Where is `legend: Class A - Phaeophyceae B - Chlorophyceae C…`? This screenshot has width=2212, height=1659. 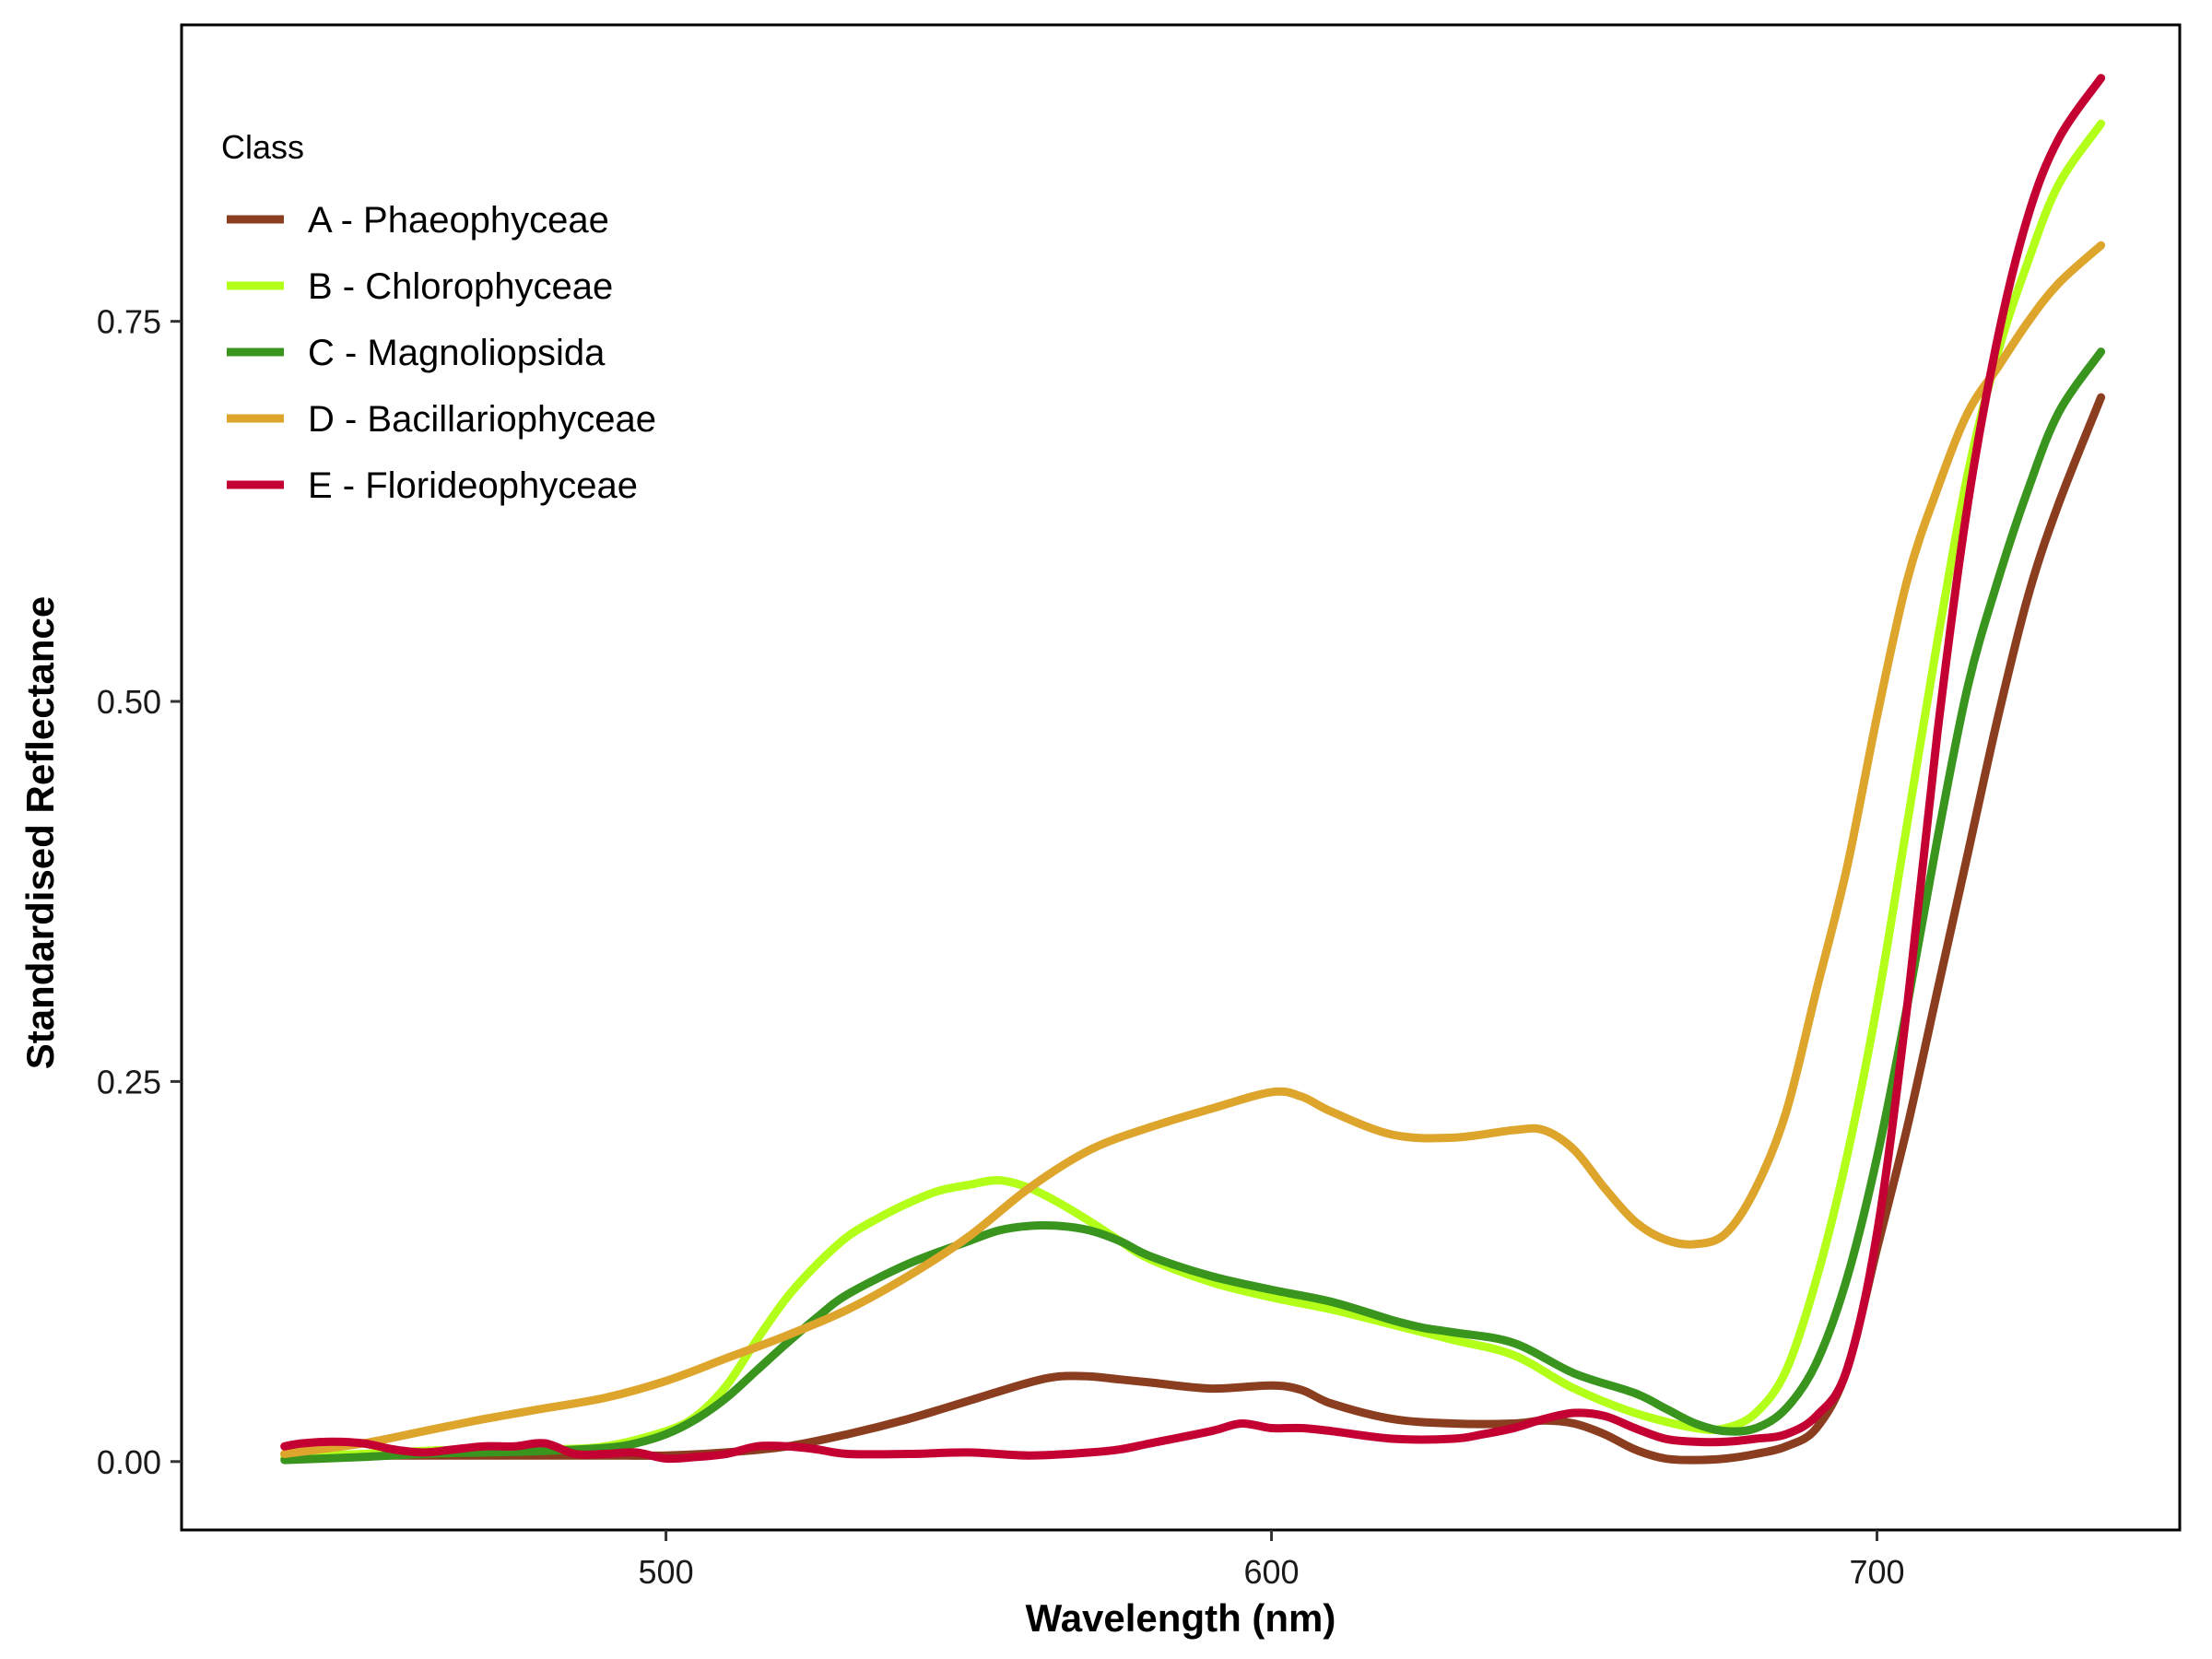 legend: Class A - Phaeophyceae B - Chlorophyceae C… is located at coordinates (438, 317).